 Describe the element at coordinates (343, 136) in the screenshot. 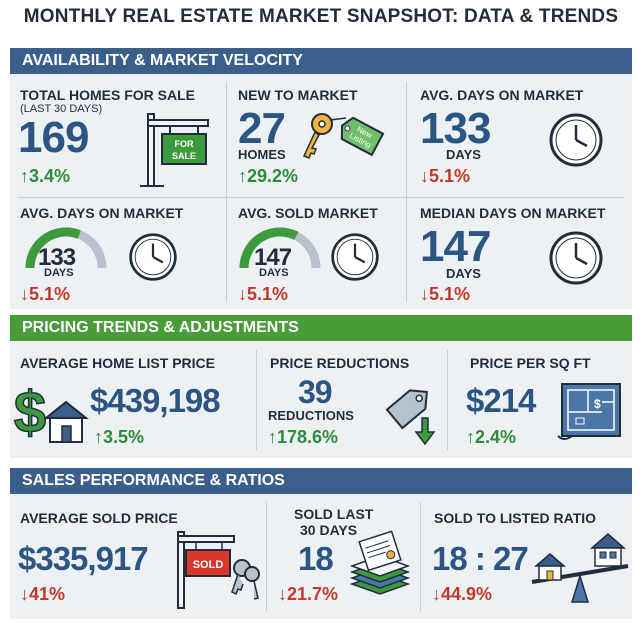

I see `key-with-tag-icon: New Listing` at that location.